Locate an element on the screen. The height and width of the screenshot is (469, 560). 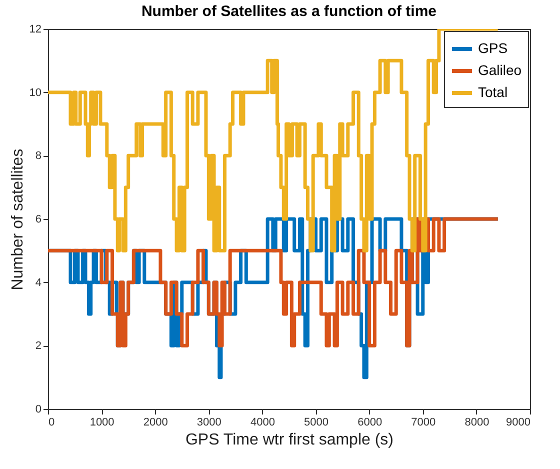
legend-label: GPS is located at coordinates (493, 48).